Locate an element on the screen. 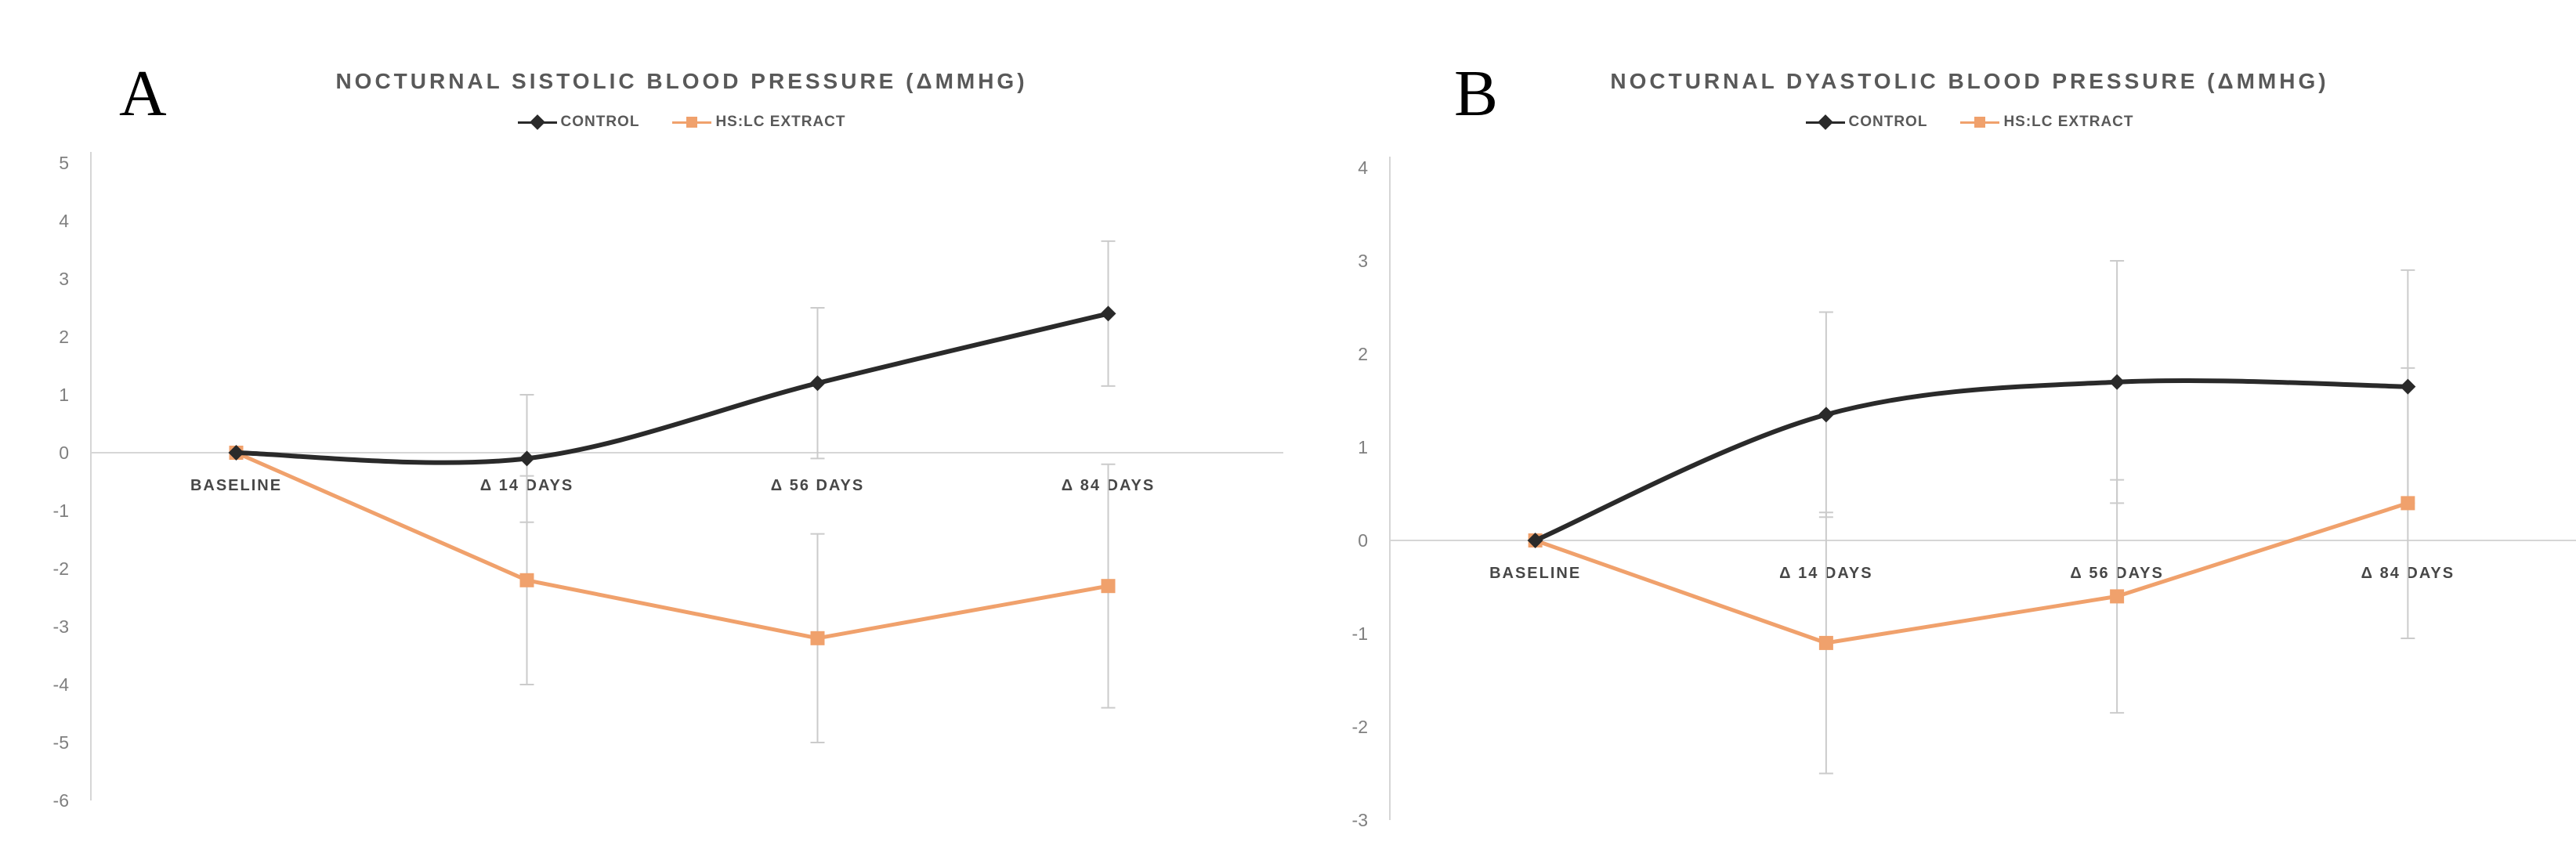 This screenshot has width=2576, height=860. chart-a-legend: CONTROL HS:LC EXTRACT is located at coordinates (682, 122).